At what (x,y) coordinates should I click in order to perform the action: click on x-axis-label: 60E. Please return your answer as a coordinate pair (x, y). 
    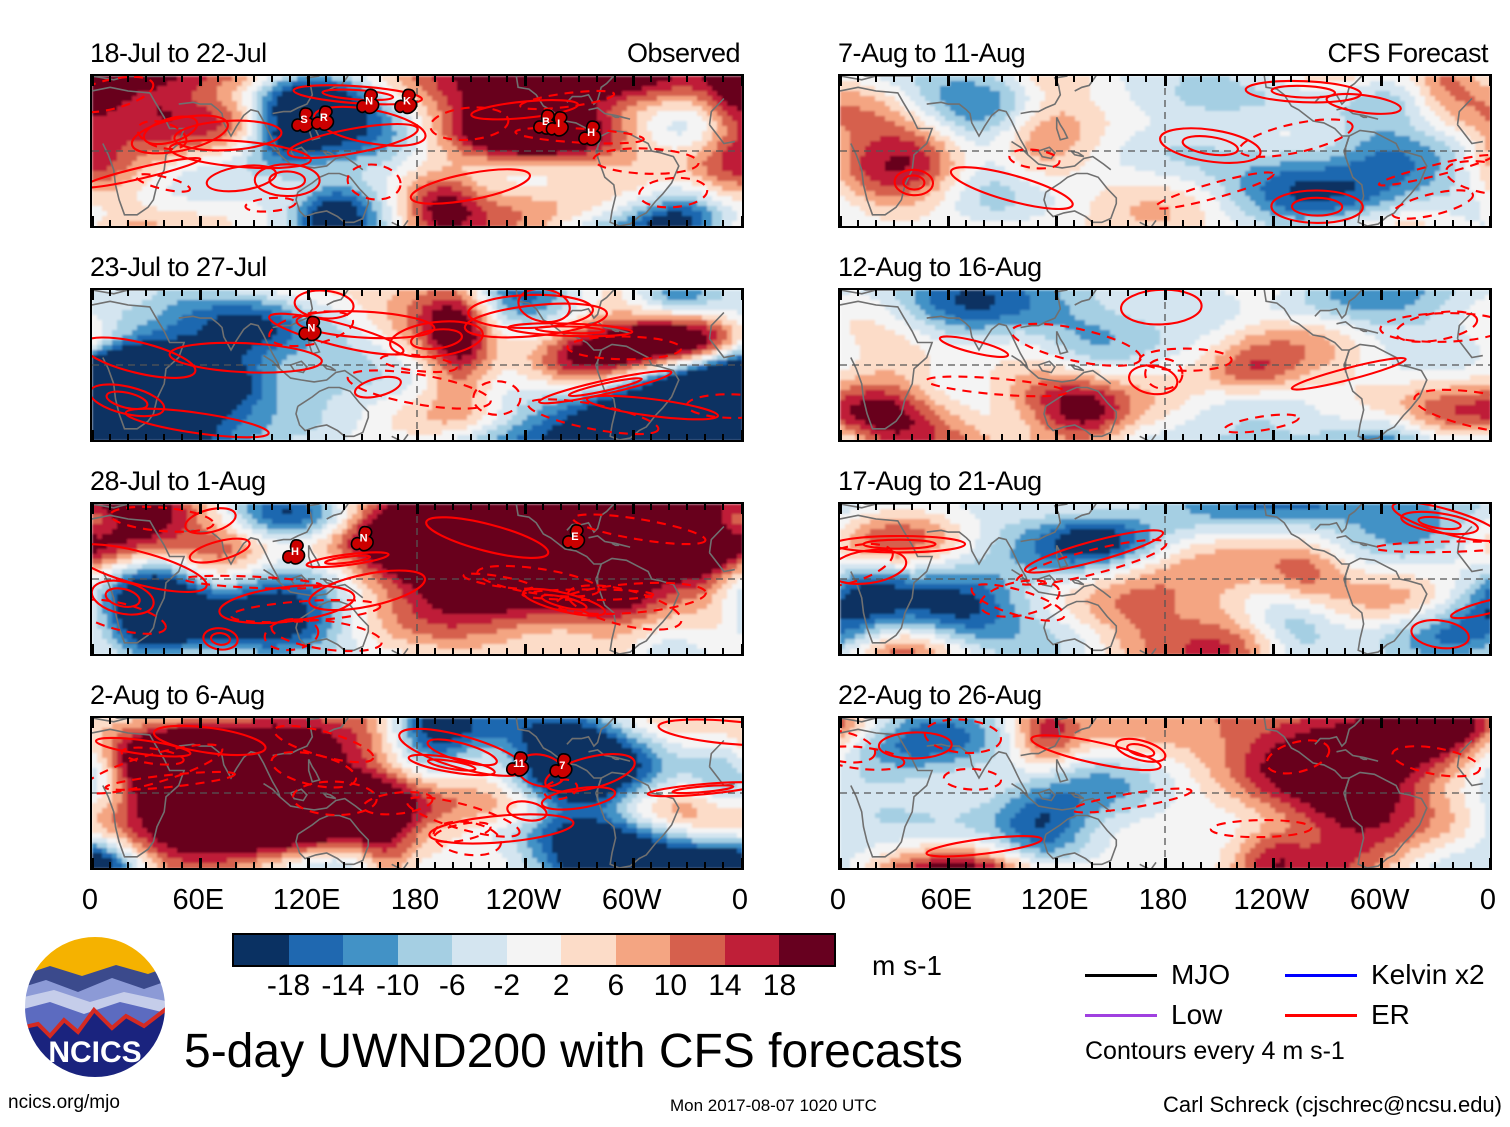
    Looking at the image, I should click on (947, 900).